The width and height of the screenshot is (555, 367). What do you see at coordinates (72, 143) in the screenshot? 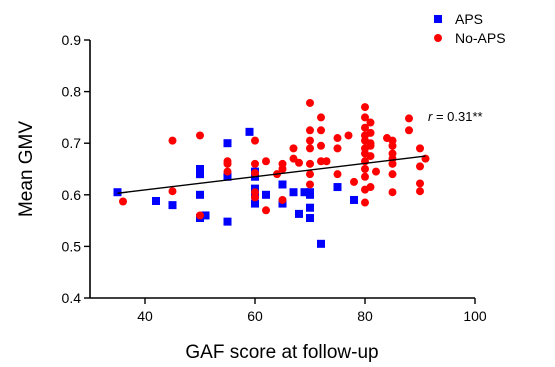
I see `y-tick-label: 0.7` at bounding box center [72, 143].